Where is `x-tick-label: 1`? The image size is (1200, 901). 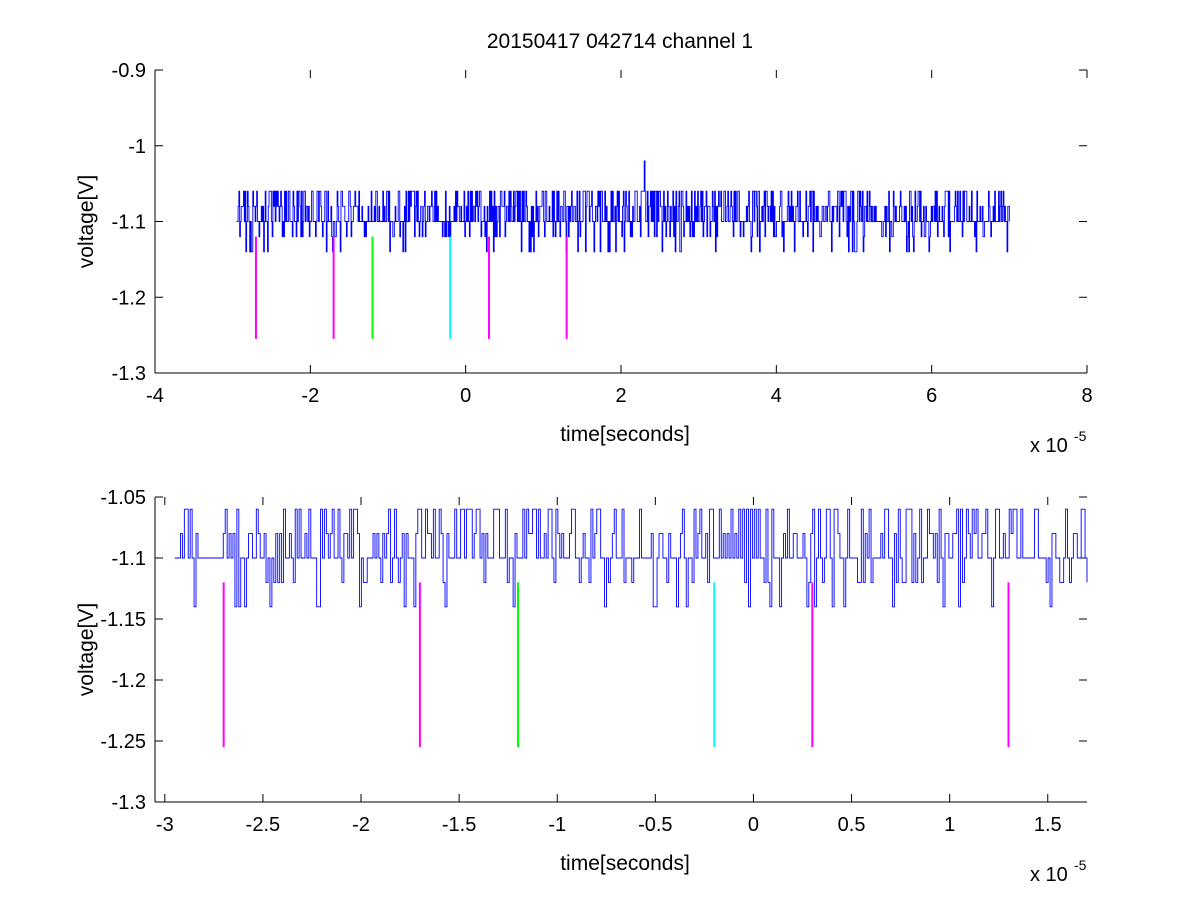
x-tick-label: 1 is located at coordinates (949, 825).